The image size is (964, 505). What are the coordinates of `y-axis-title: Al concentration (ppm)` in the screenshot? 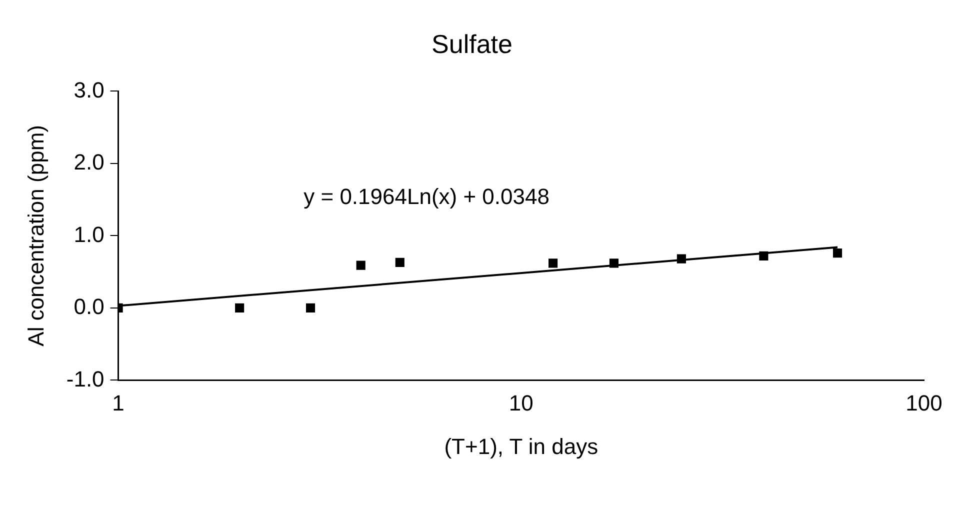 It's located at (35, 235).